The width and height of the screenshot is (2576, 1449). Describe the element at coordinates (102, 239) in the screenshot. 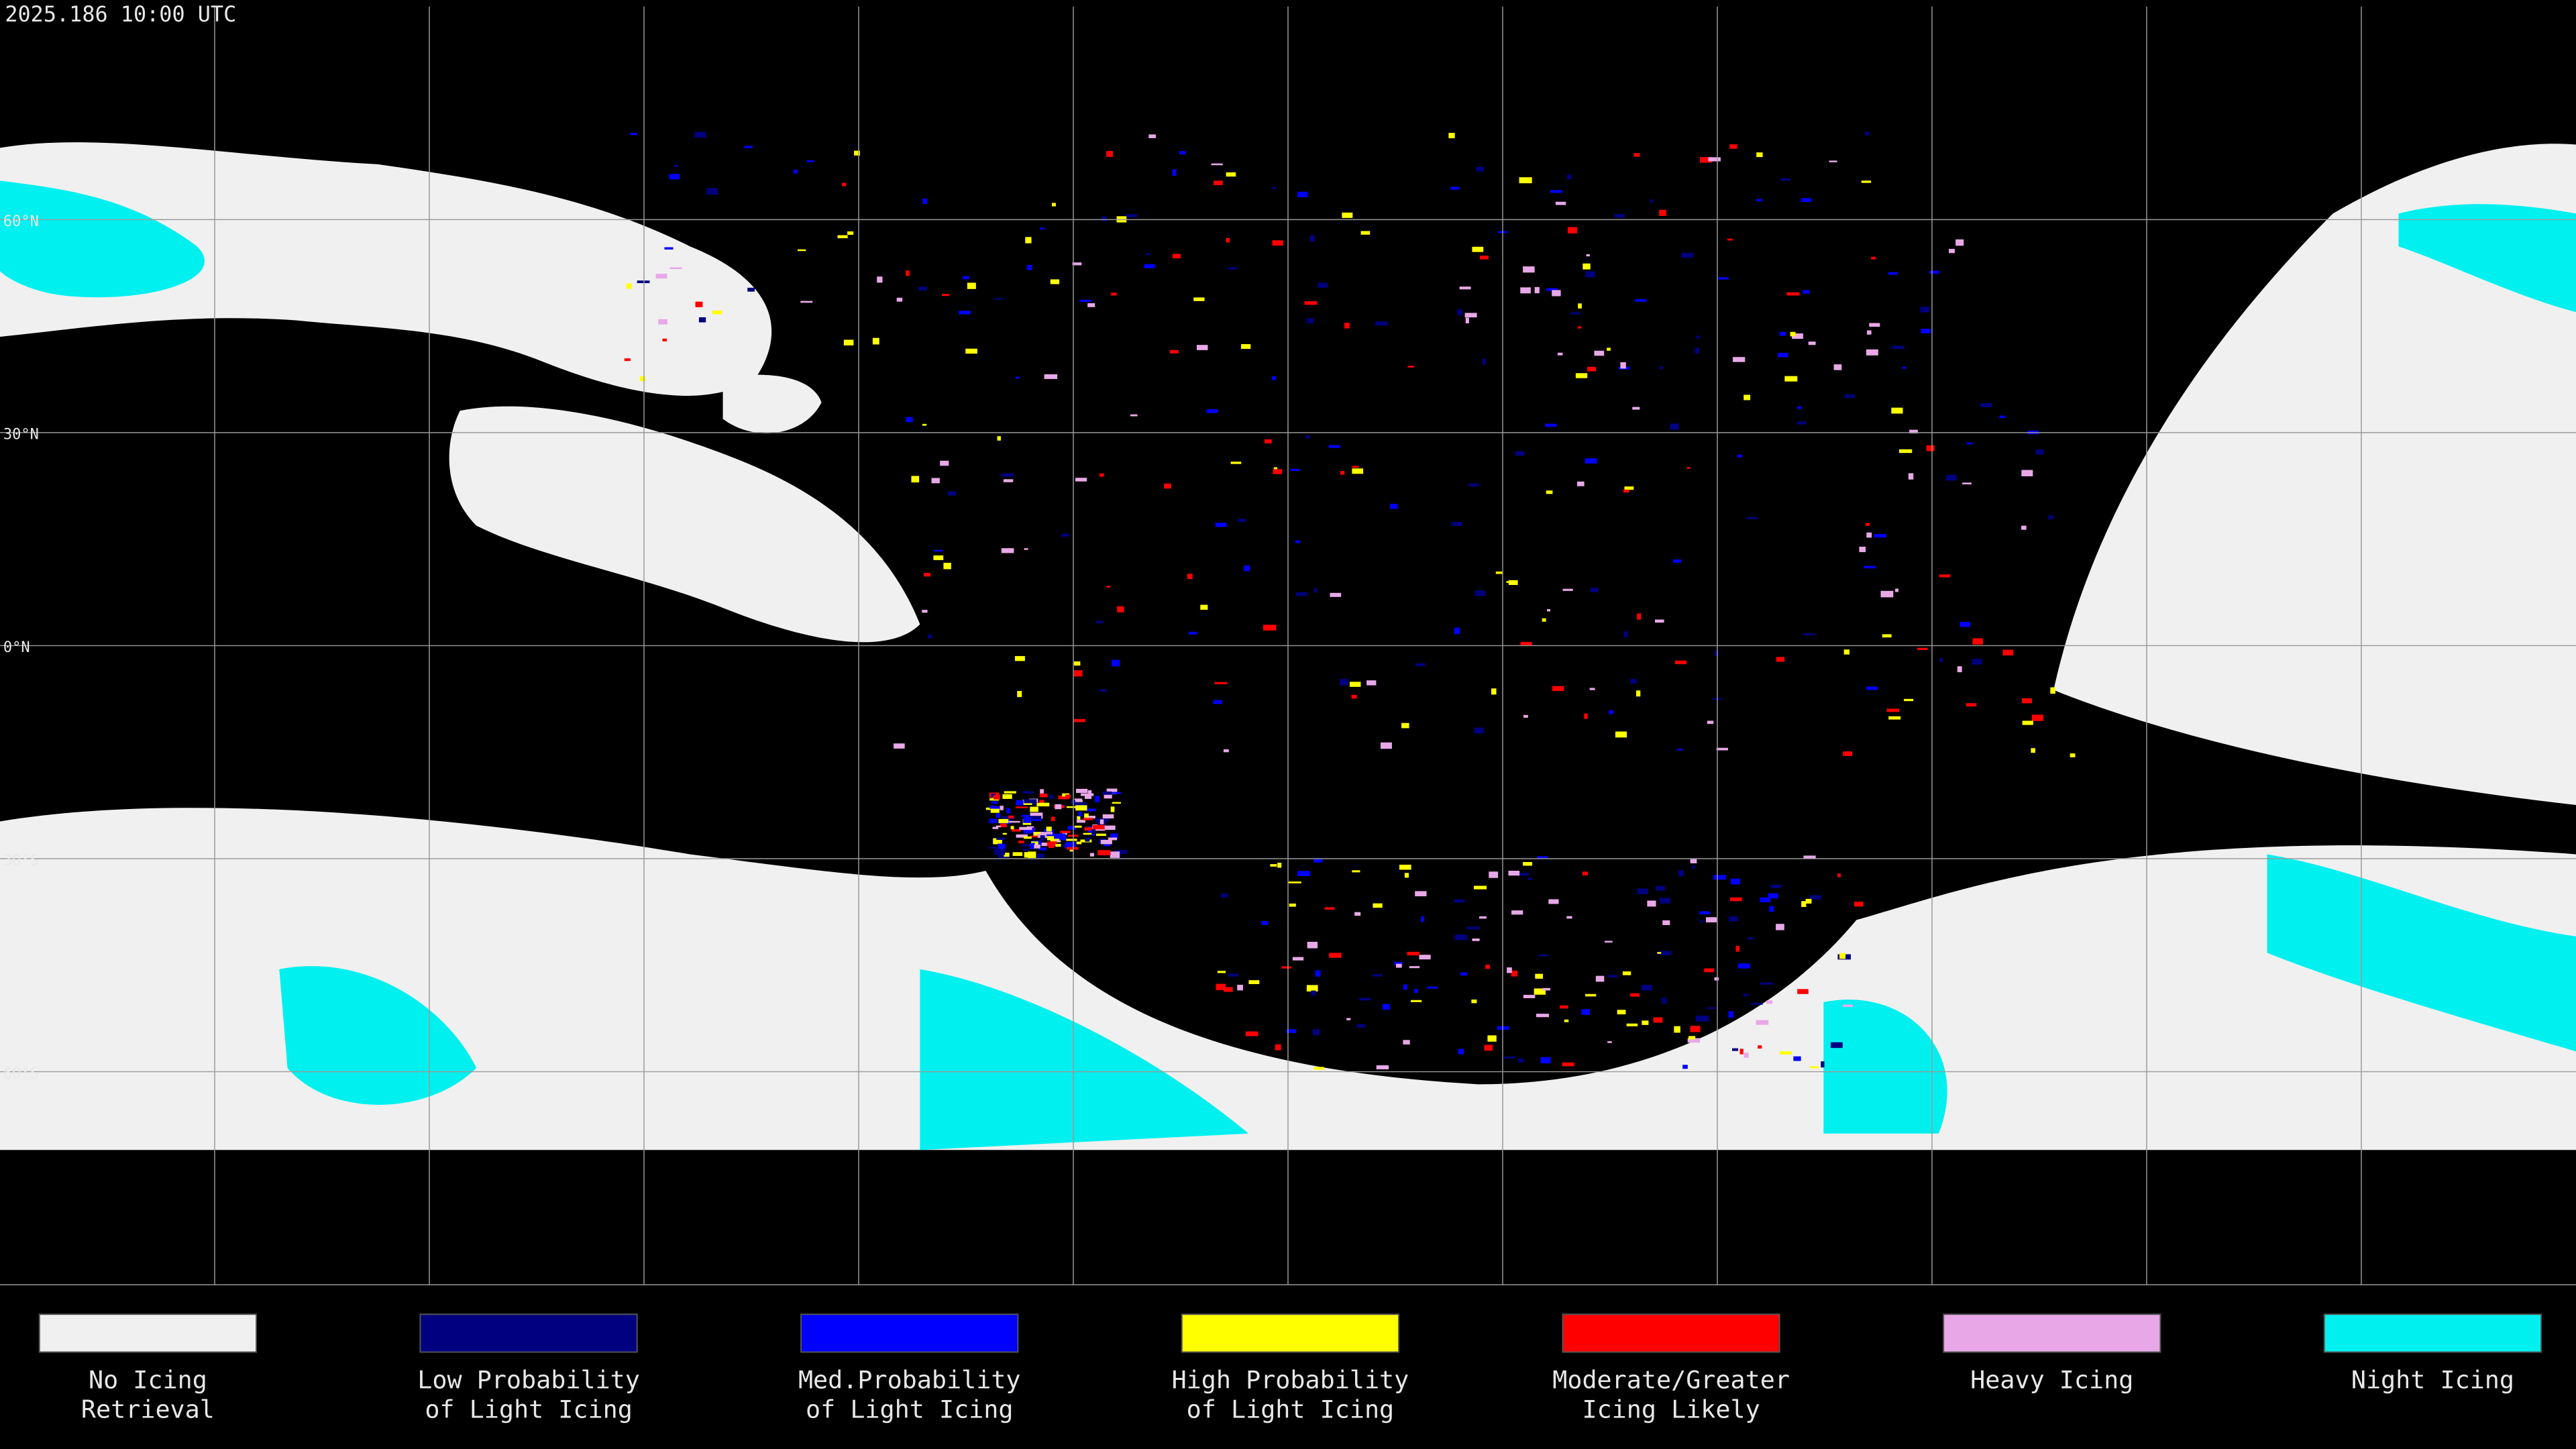

I see `night-cloud` at that location.